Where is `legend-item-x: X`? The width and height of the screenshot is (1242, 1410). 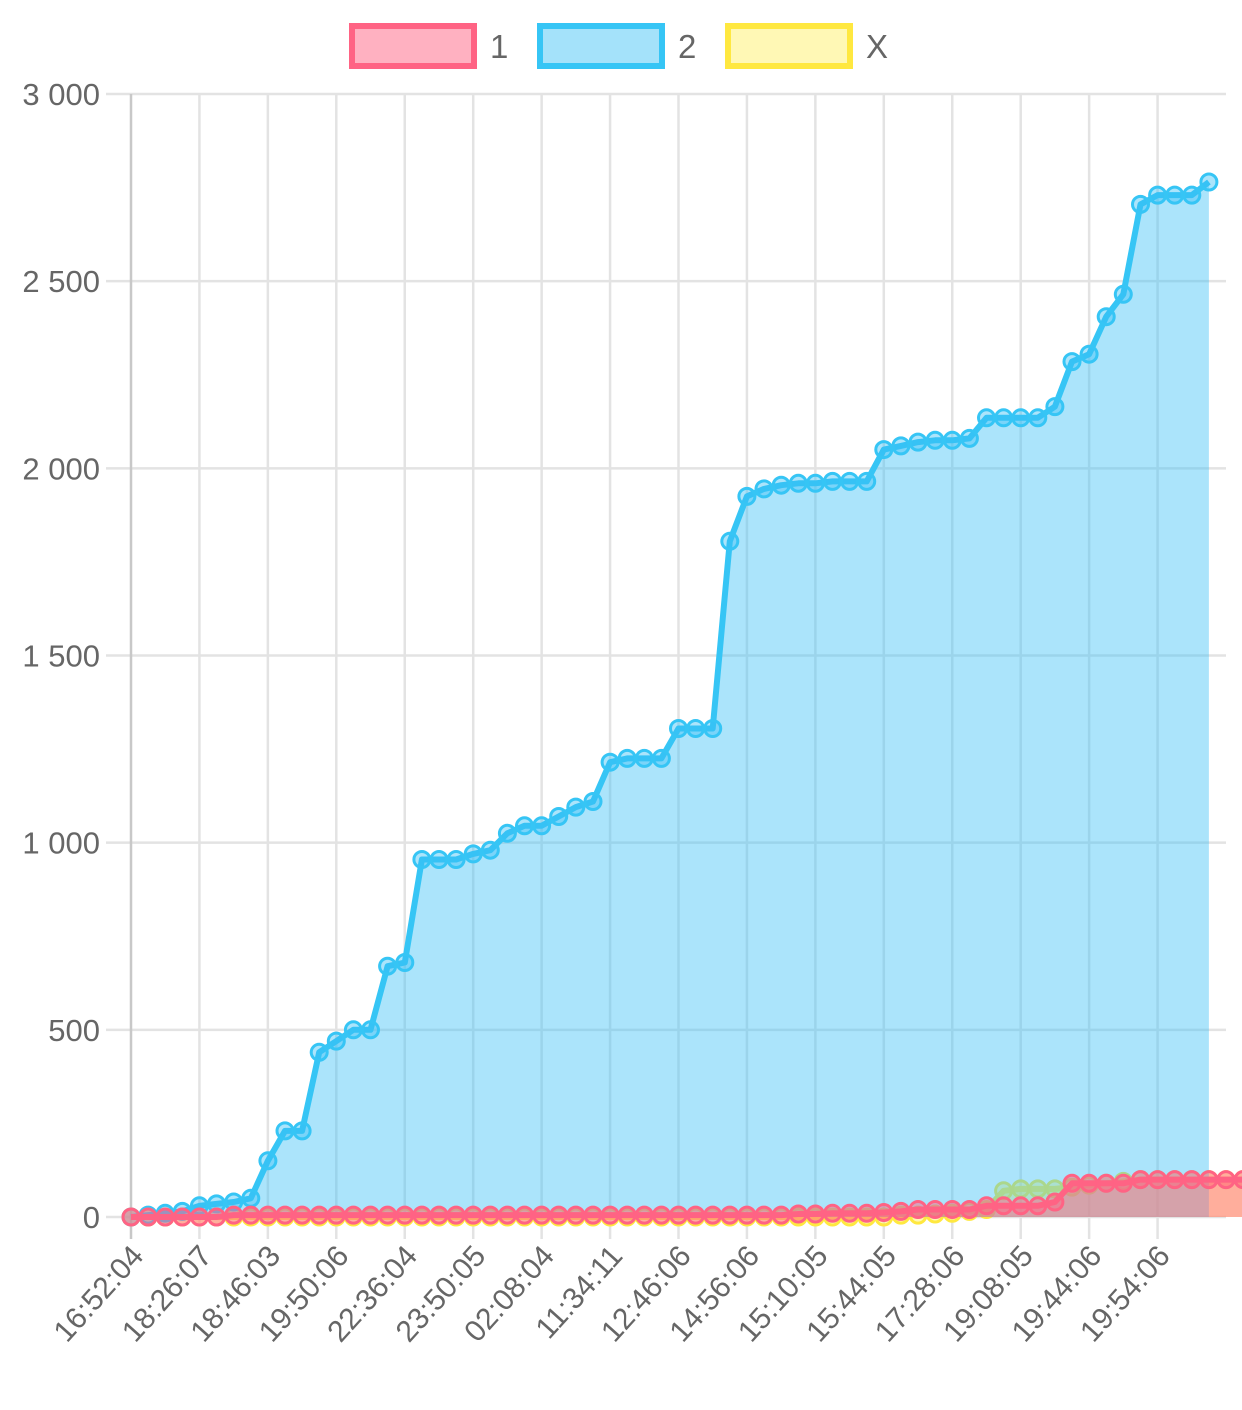
legend-item-x: X is located at coordinates (806, 46).